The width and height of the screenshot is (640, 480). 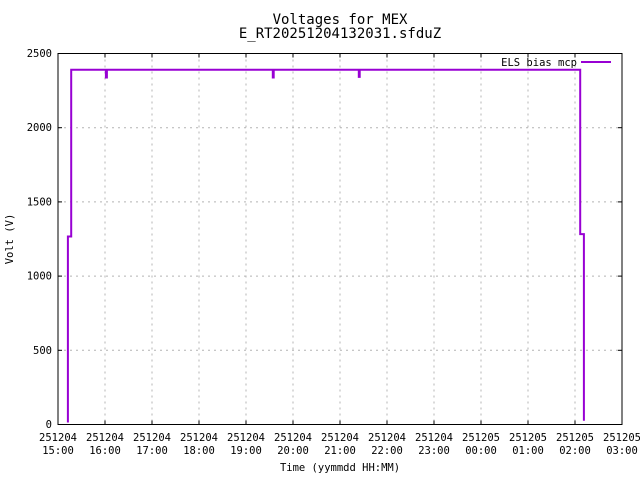 What do you see at coordinates (434, 451) in the screenshot?
I see `x-tick-label-time: 23:00` at bounding box center [434, 451].